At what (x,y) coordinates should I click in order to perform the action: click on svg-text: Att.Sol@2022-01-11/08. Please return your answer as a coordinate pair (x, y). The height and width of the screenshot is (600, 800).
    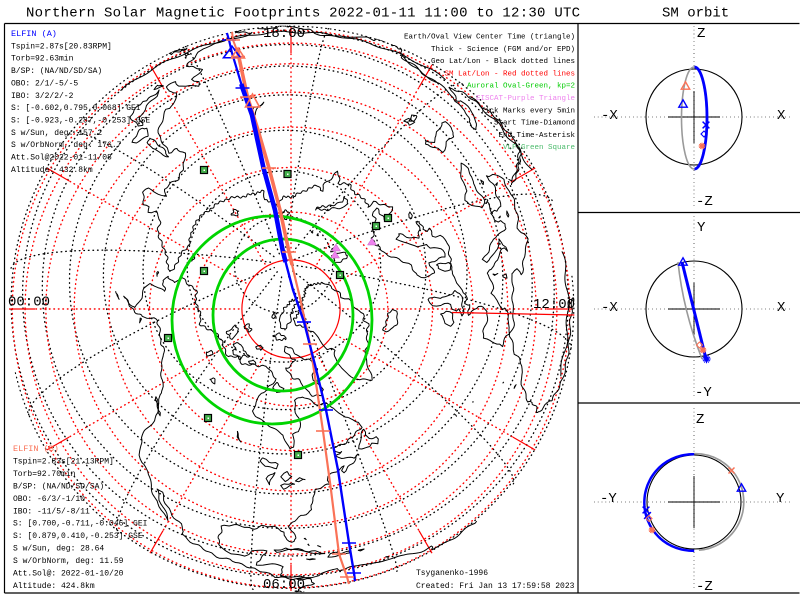
    Looking at the image, I should click on (61, 158).